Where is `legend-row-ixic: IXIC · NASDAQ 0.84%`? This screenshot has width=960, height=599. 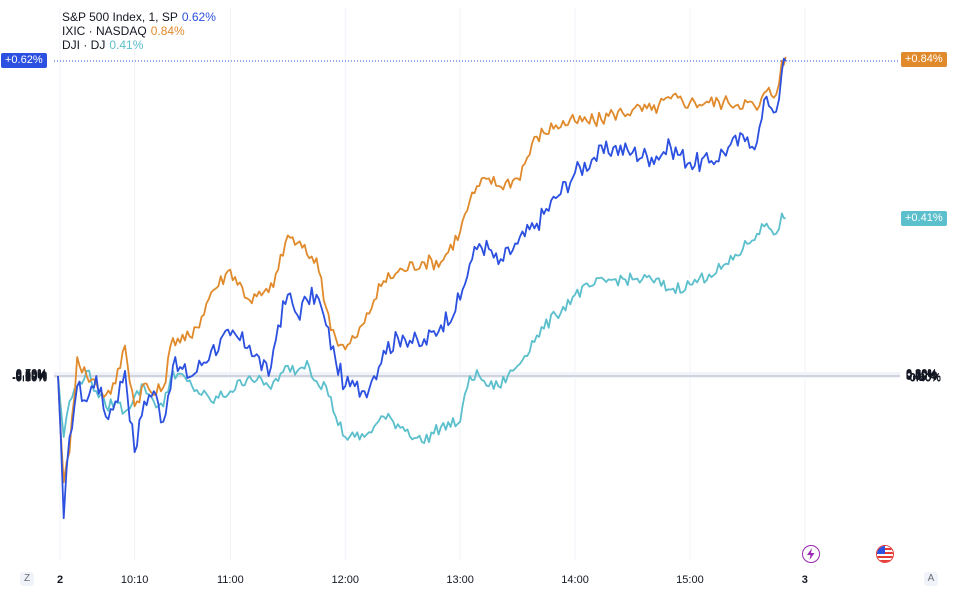
legend-row-ixic: IXIC · NASDAQ 0.84% is located at coordinates (139, 31).